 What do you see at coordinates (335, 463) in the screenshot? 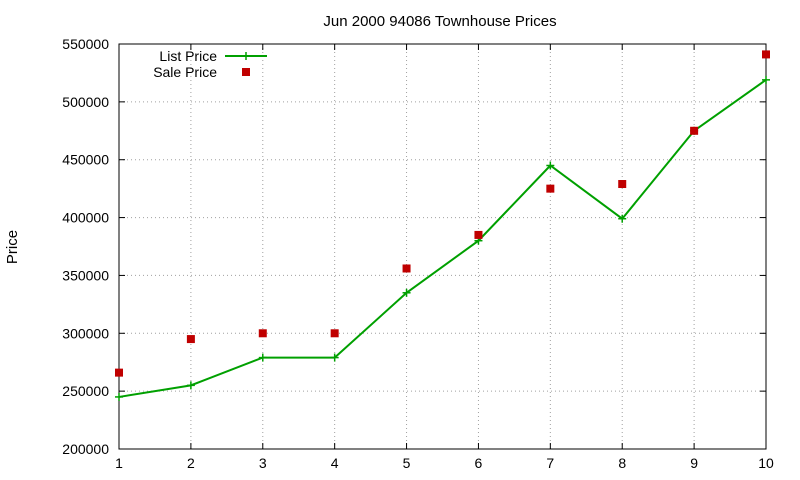
I see `x-tick-label: 4` at bounding box center [335, 463].